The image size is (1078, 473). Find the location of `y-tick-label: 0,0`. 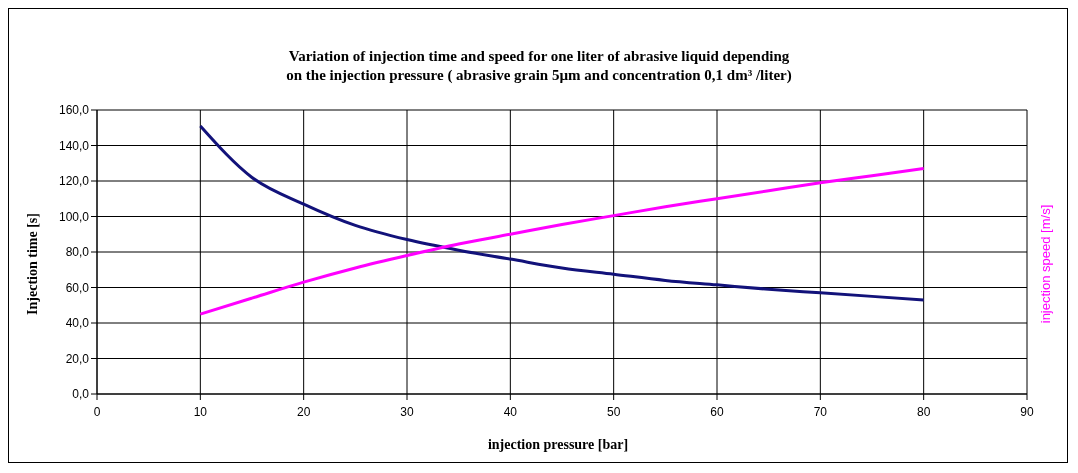

y-tick-label: 0,0 is located at coordinates (81, 394).